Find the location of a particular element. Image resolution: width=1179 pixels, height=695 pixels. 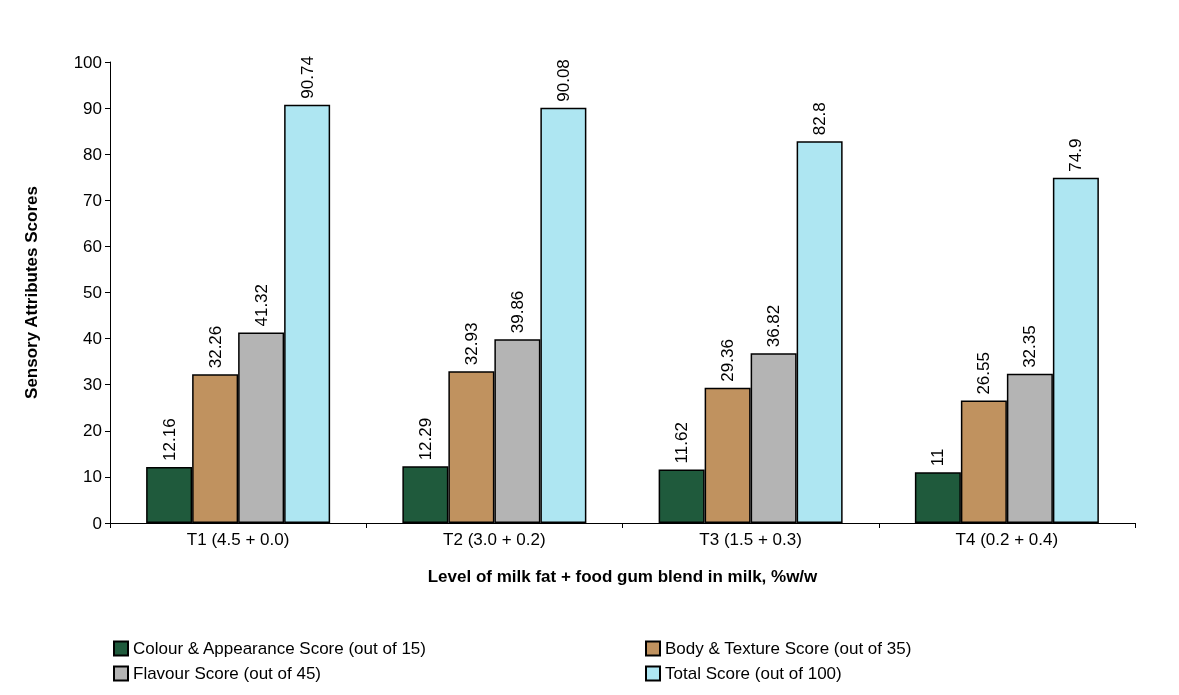

data-label: 90.08 is located at coordinates (563, 80).